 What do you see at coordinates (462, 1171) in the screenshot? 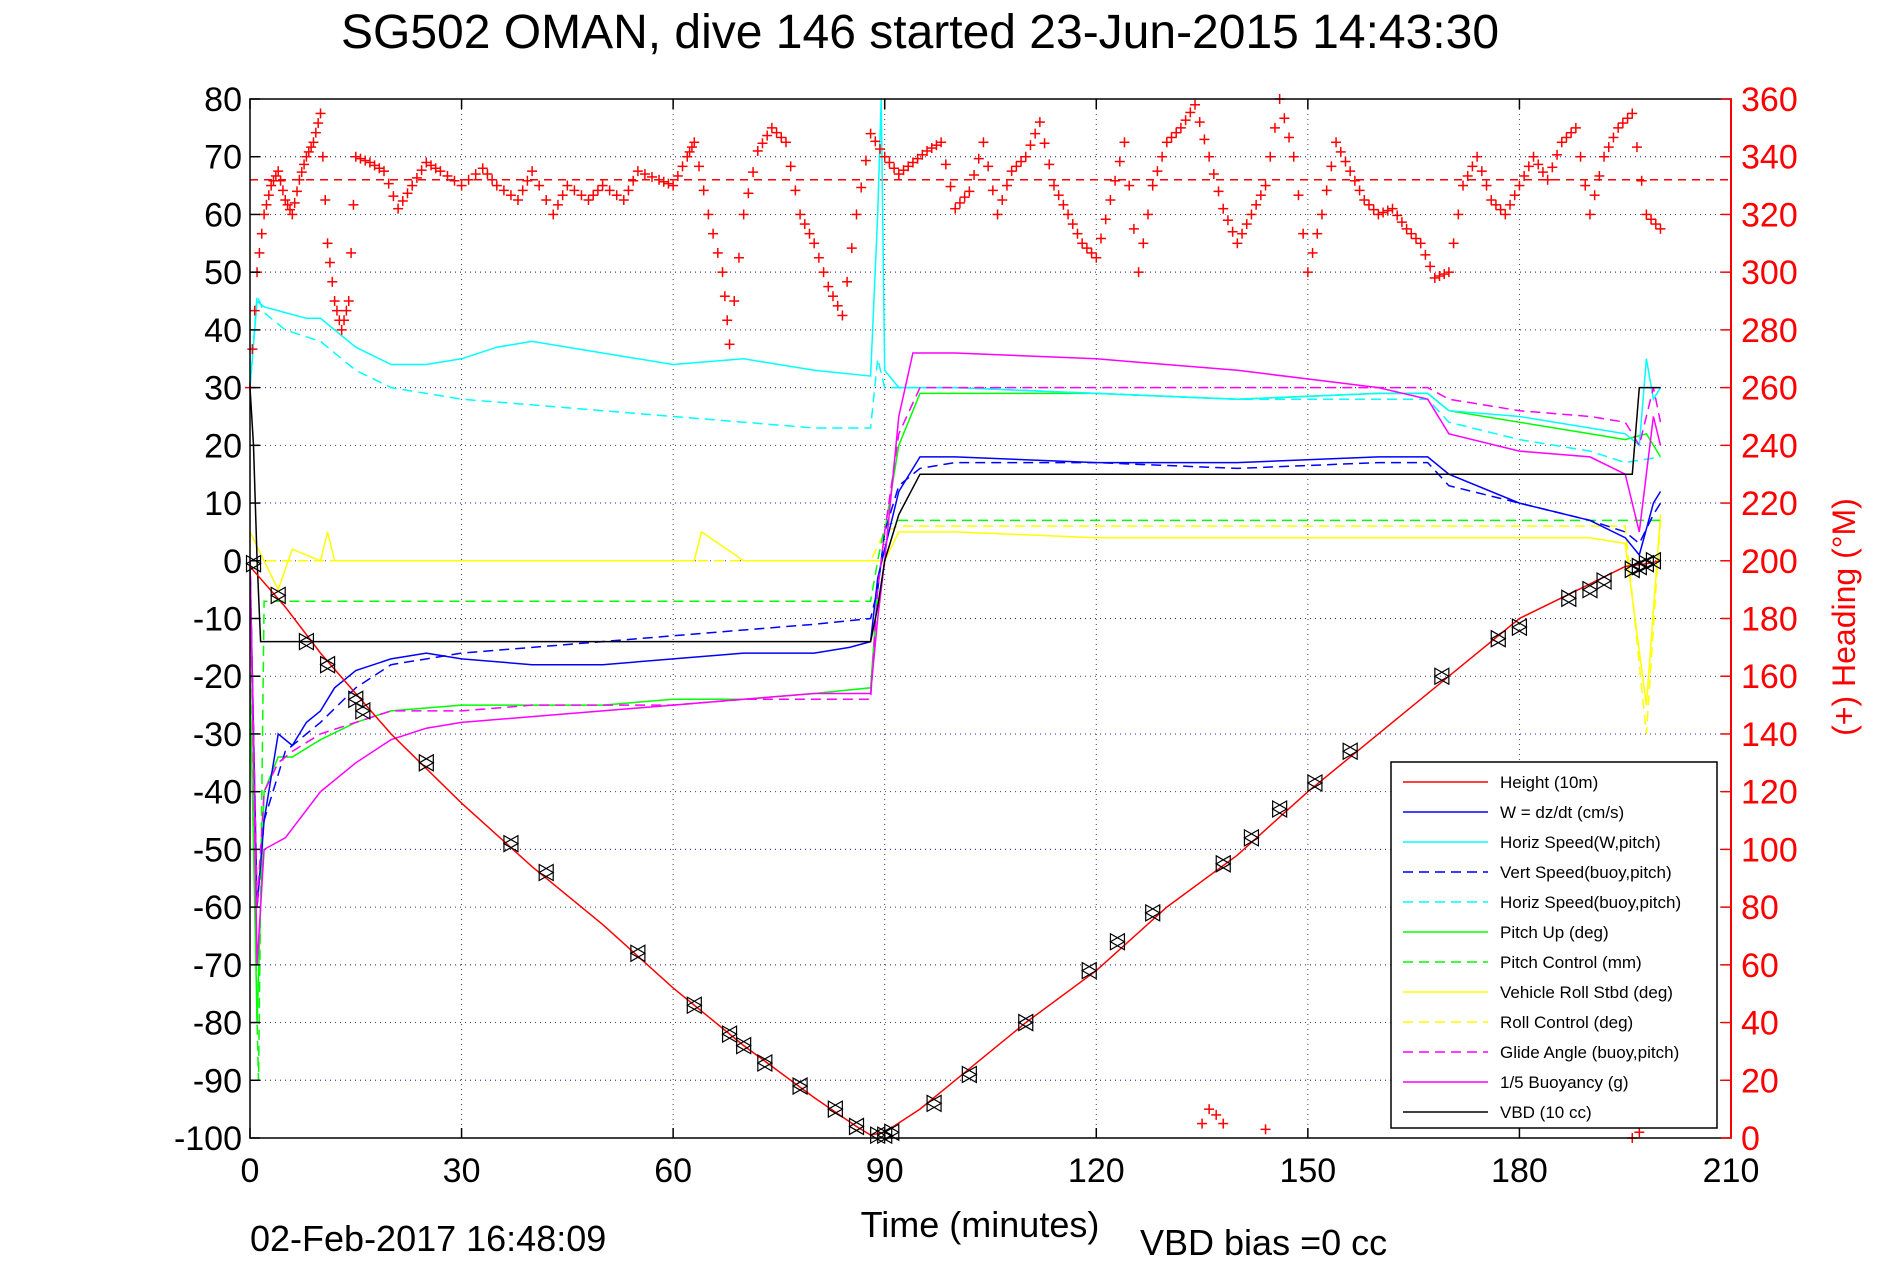
I see `x-tick-label: 30` at bounding box center [462, 1171].